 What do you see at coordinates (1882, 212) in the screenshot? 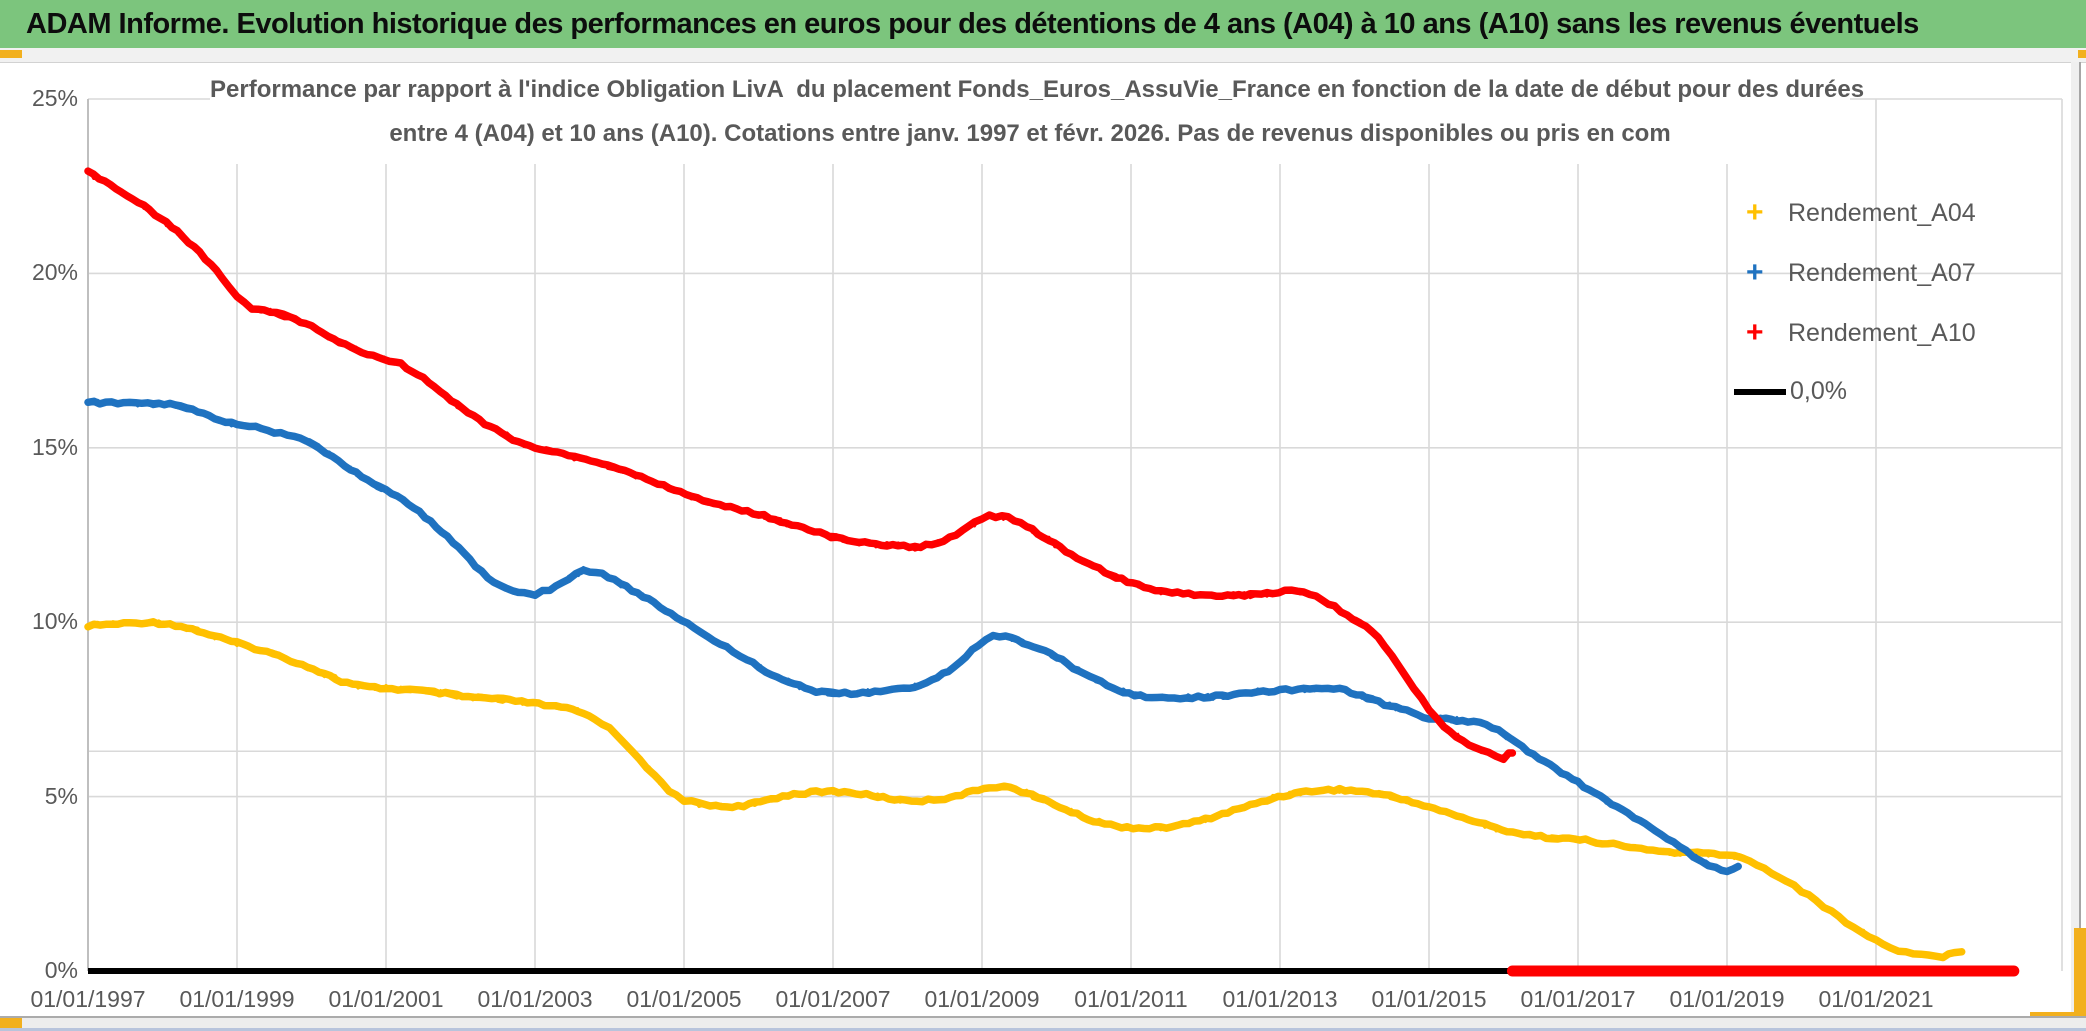
I see `legend-label: Rendement_A04` at bounding box center [1882, 212].